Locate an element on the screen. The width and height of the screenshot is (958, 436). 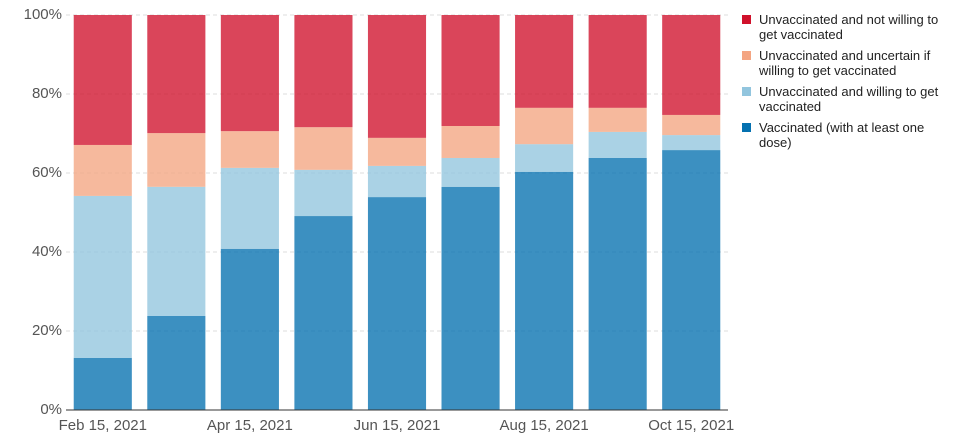
y-tick-label: 0% is located at coordinates (51, 409).